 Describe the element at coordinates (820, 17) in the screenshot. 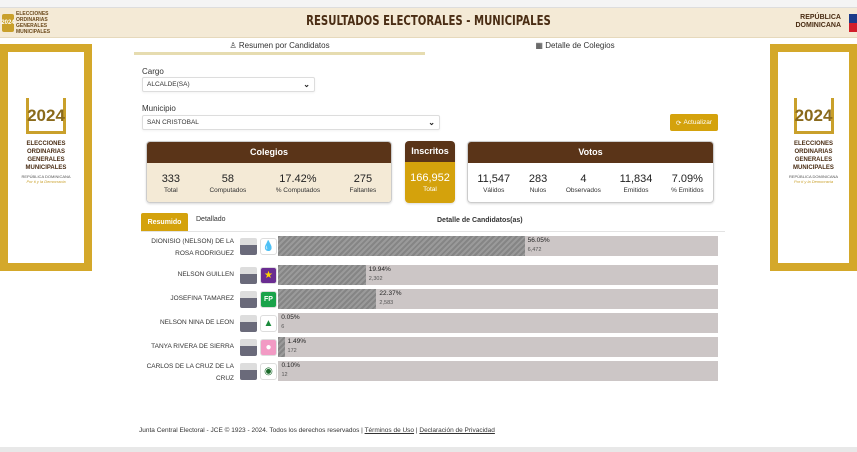

I see `country-line1: REPÚBLICA` at that location.